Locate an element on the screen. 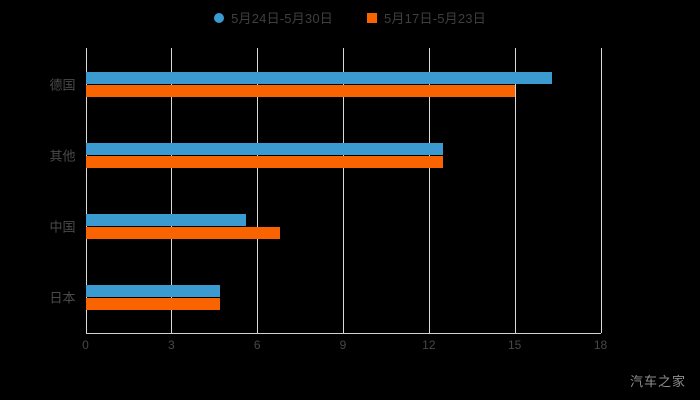  bar-日本-series-0 is located at coordinates (152, 291).